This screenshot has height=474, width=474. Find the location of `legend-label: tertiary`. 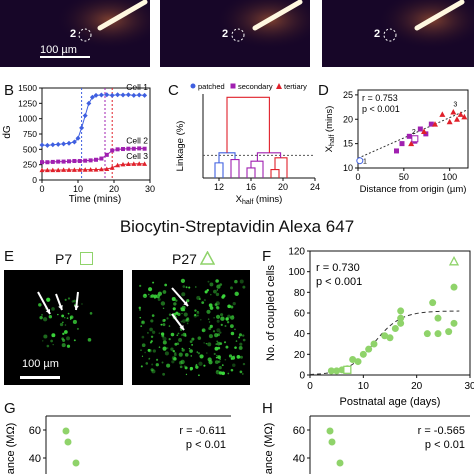

legend-label: tertiary is located at coordinates (295, 86).